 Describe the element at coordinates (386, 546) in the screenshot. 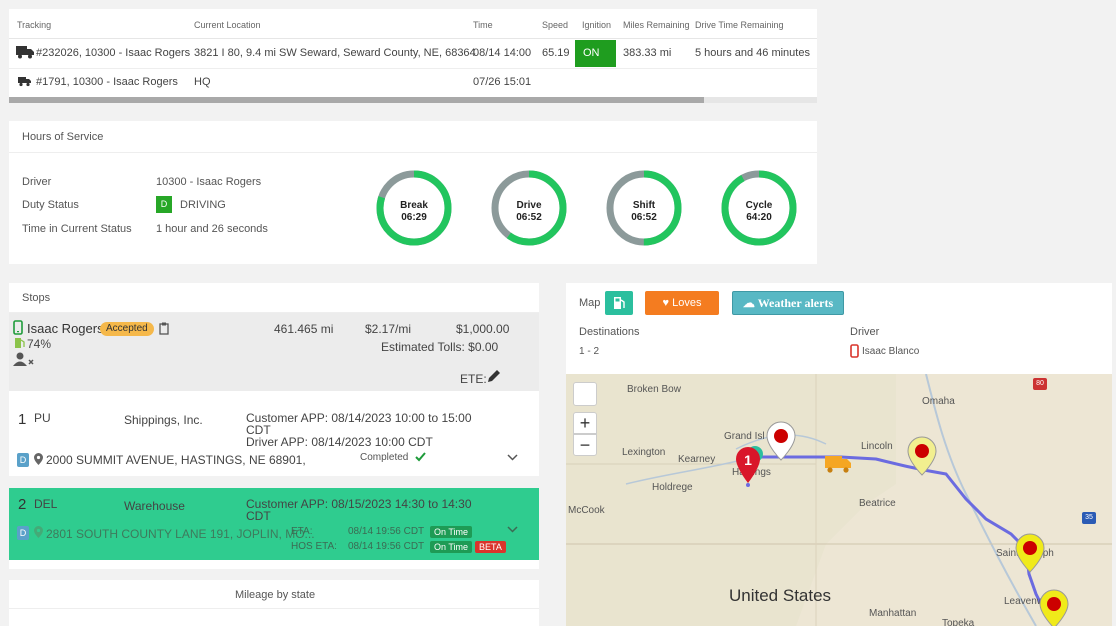

I see `stop-2-hos-eta-value: 08/14 19:56 CDT` at that location.